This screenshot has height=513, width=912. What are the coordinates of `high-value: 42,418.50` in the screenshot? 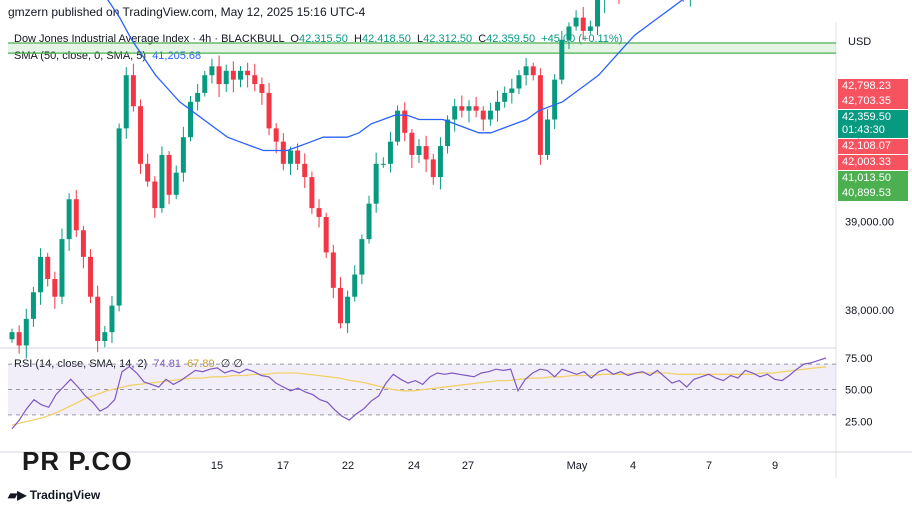 It's located at (386, 39).